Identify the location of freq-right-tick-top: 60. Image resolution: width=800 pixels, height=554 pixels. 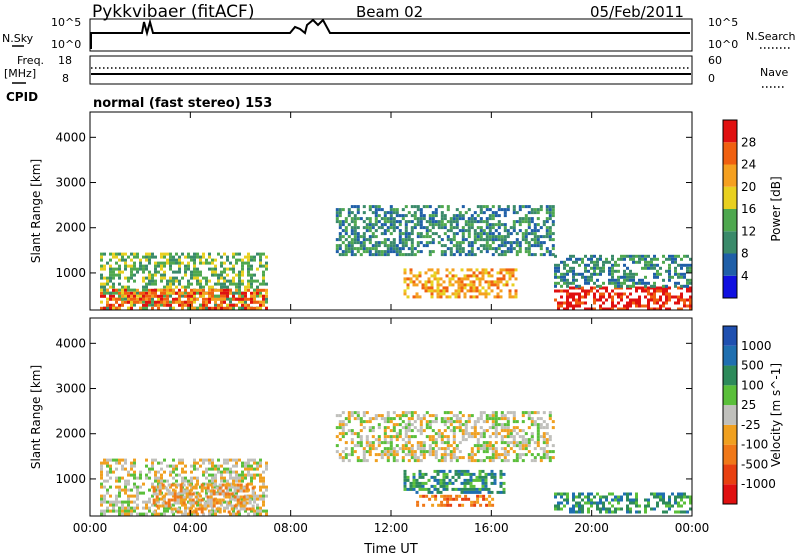
(715, 60).